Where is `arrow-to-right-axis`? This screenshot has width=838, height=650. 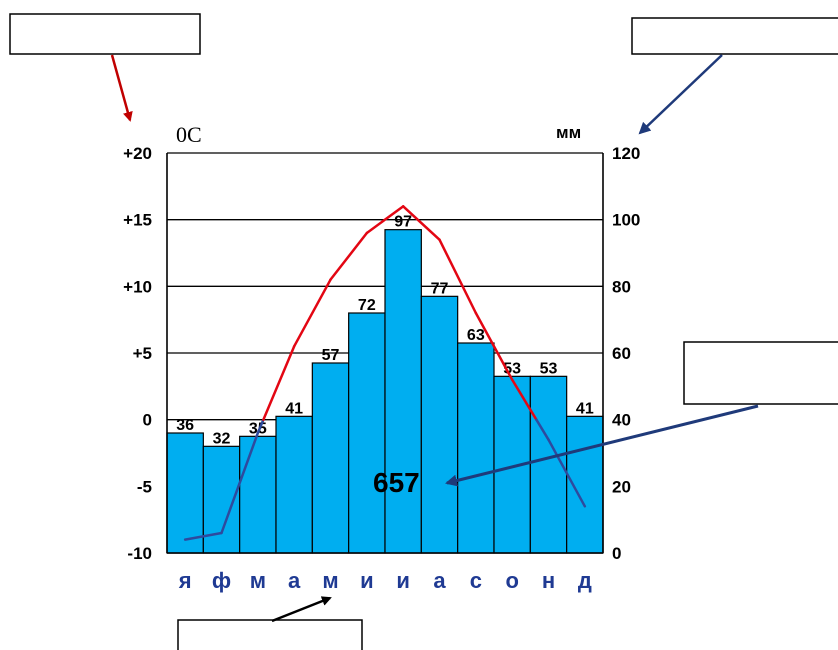 arrow-to-right-axis is located at coordinates (680, 94).